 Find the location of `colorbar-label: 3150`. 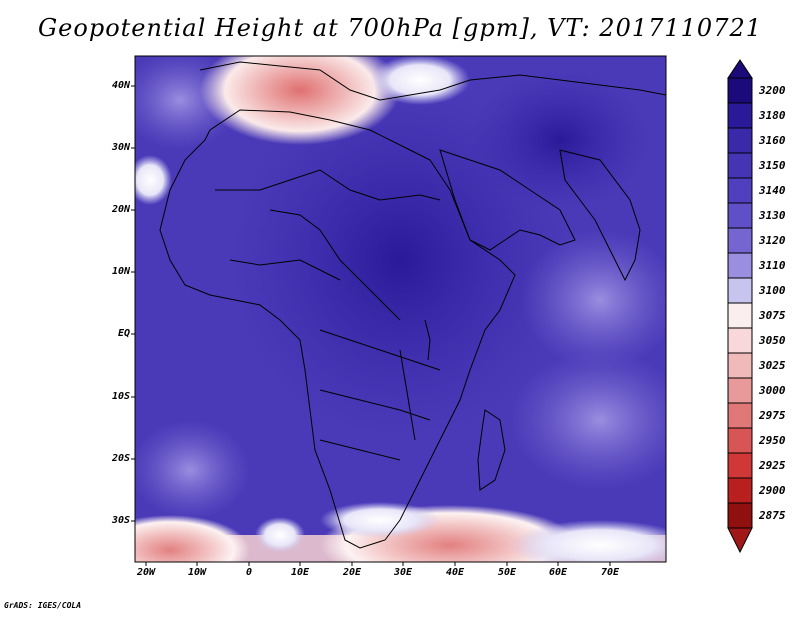

colorbar-label: 3150 is located at coordinates (772, 165).